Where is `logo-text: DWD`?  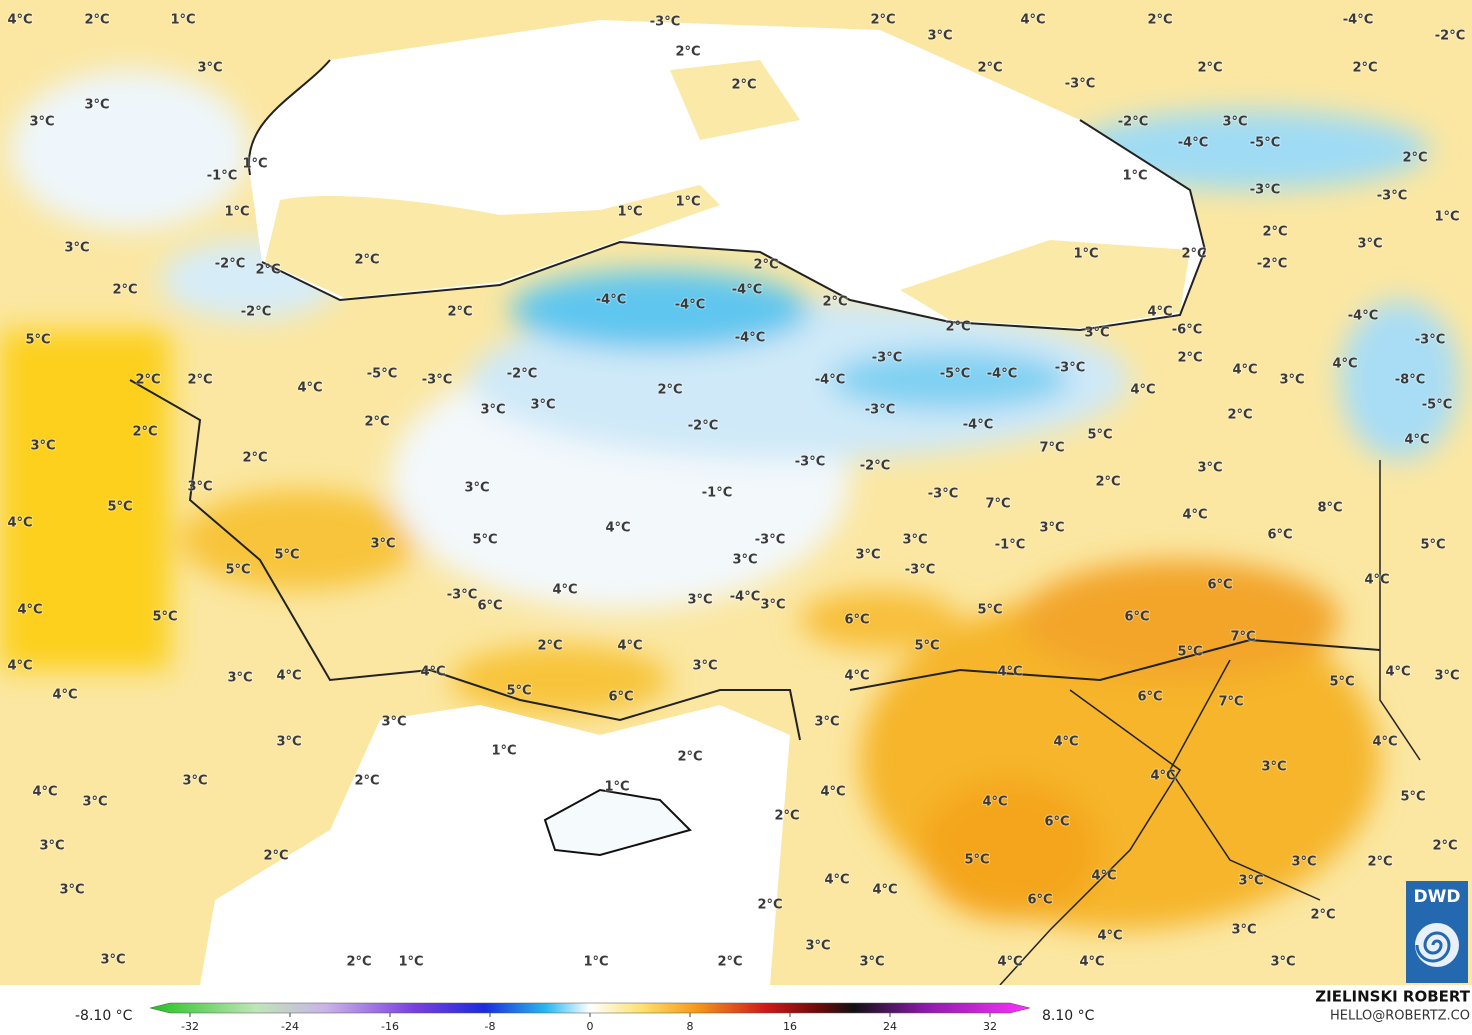
logo-text: DWD is located at coordinates (1437, 897).